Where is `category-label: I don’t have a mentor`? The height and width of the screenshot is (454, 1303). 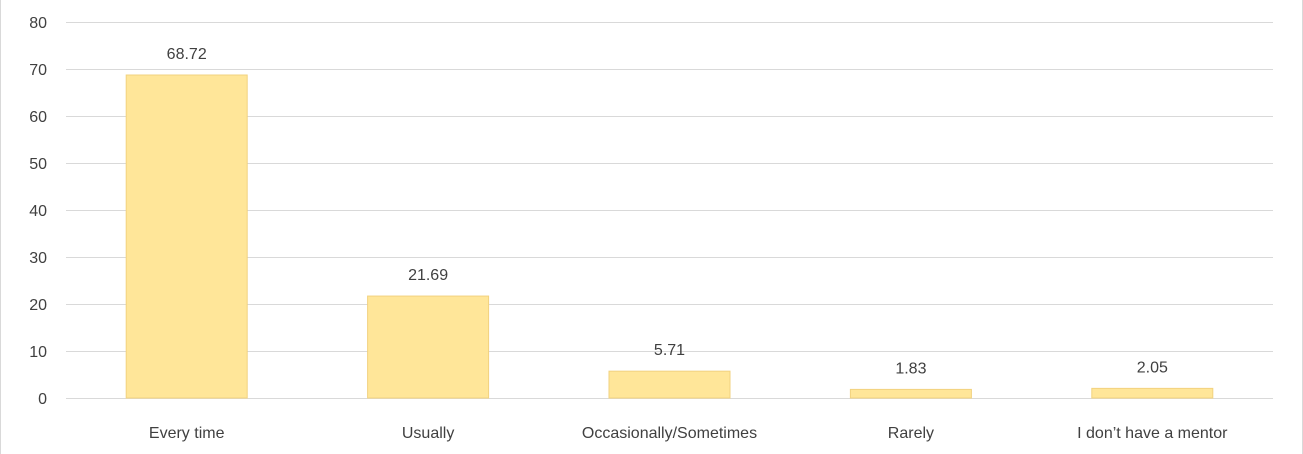 category-label: I don’t have a mentor is located at coordinates (1152, 433).